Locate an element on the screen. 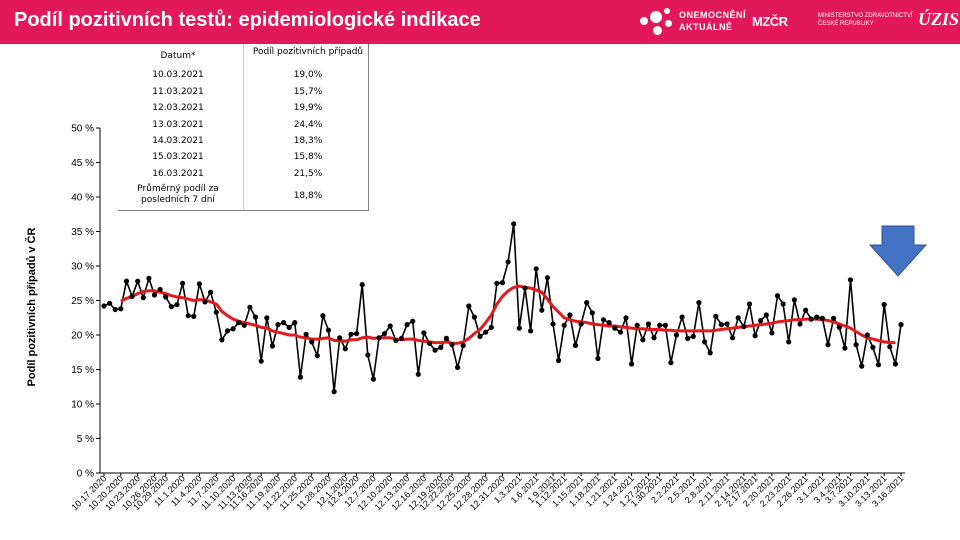 This screenshot has width=960, height=540. y-tick-label: 10 % is located at coordinates (82, 405).